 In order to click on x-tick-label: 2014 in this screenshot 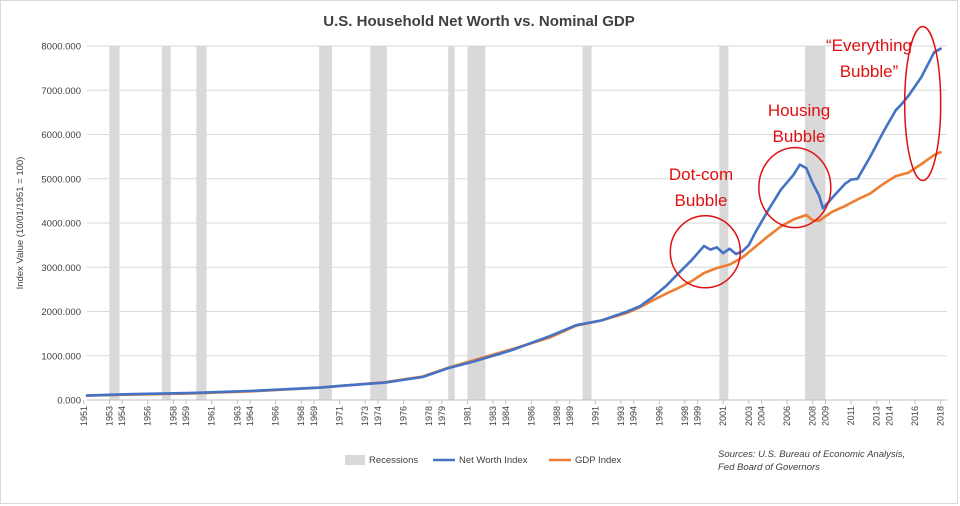, I will do `click(889, 416)`.